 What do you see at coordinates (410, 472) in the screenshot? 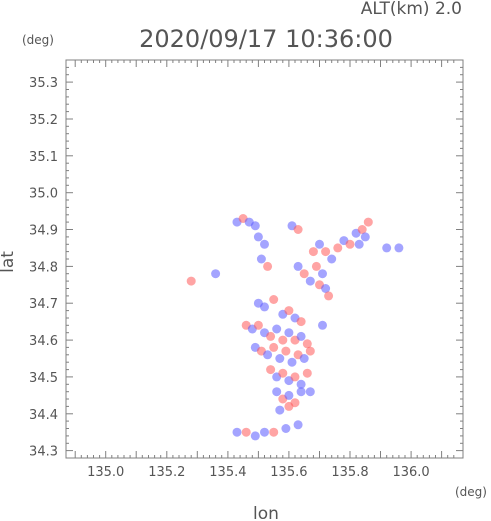
I see `x-tick-label: 136.0` at bounding box center [410, 472].